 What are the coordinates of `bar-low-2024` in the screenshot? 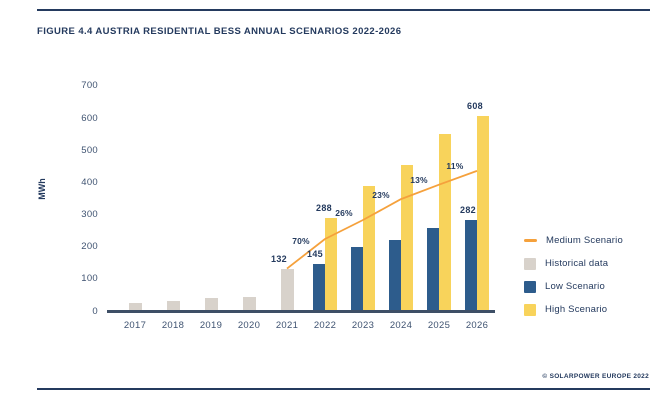 It's located at (395, 276).